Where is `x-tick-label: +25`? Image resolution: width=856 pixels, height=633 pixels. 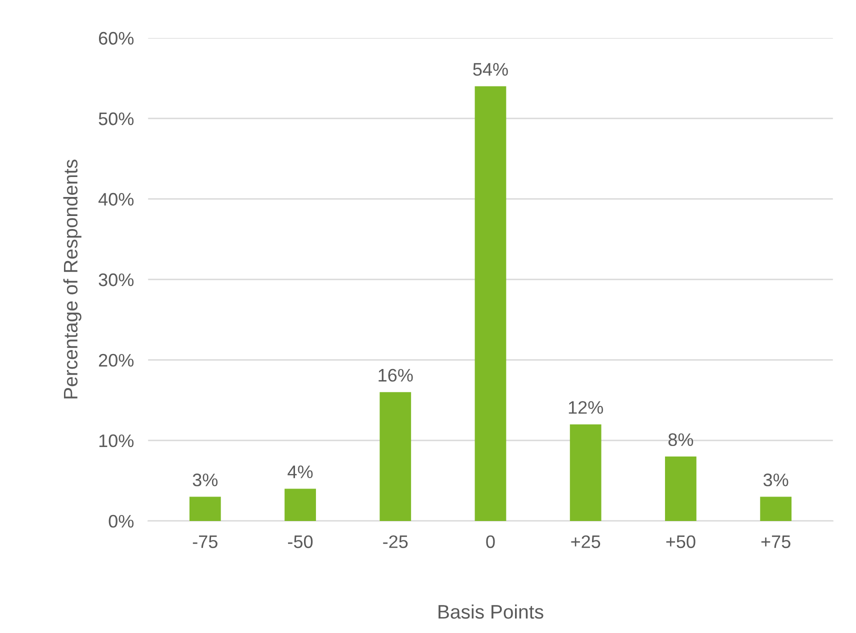
x-tick-label: +25 is located at coordinates (585, 541).